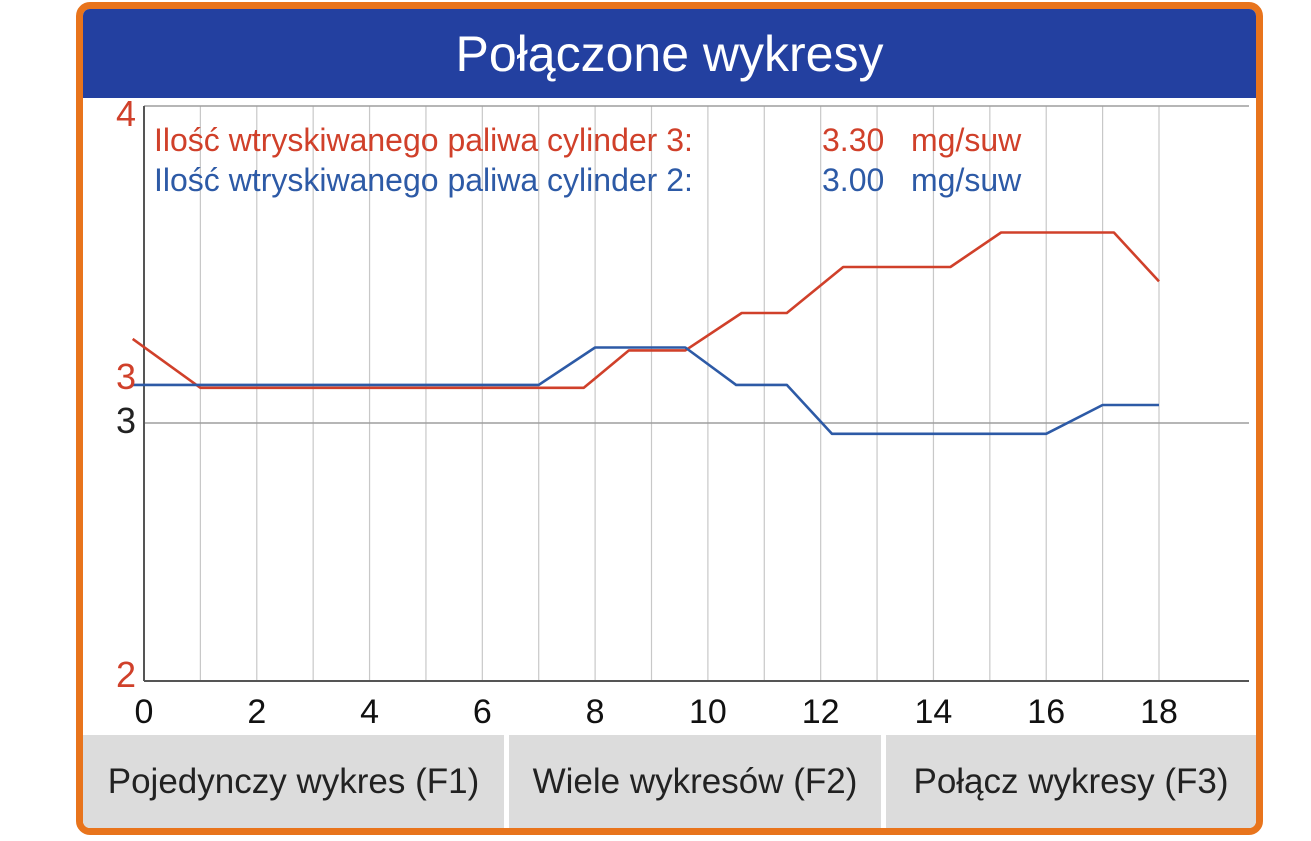  Describe the element at coordinates (853, 180) in the screenshot. I see `legend-value-series-2: 3.00` at that location.